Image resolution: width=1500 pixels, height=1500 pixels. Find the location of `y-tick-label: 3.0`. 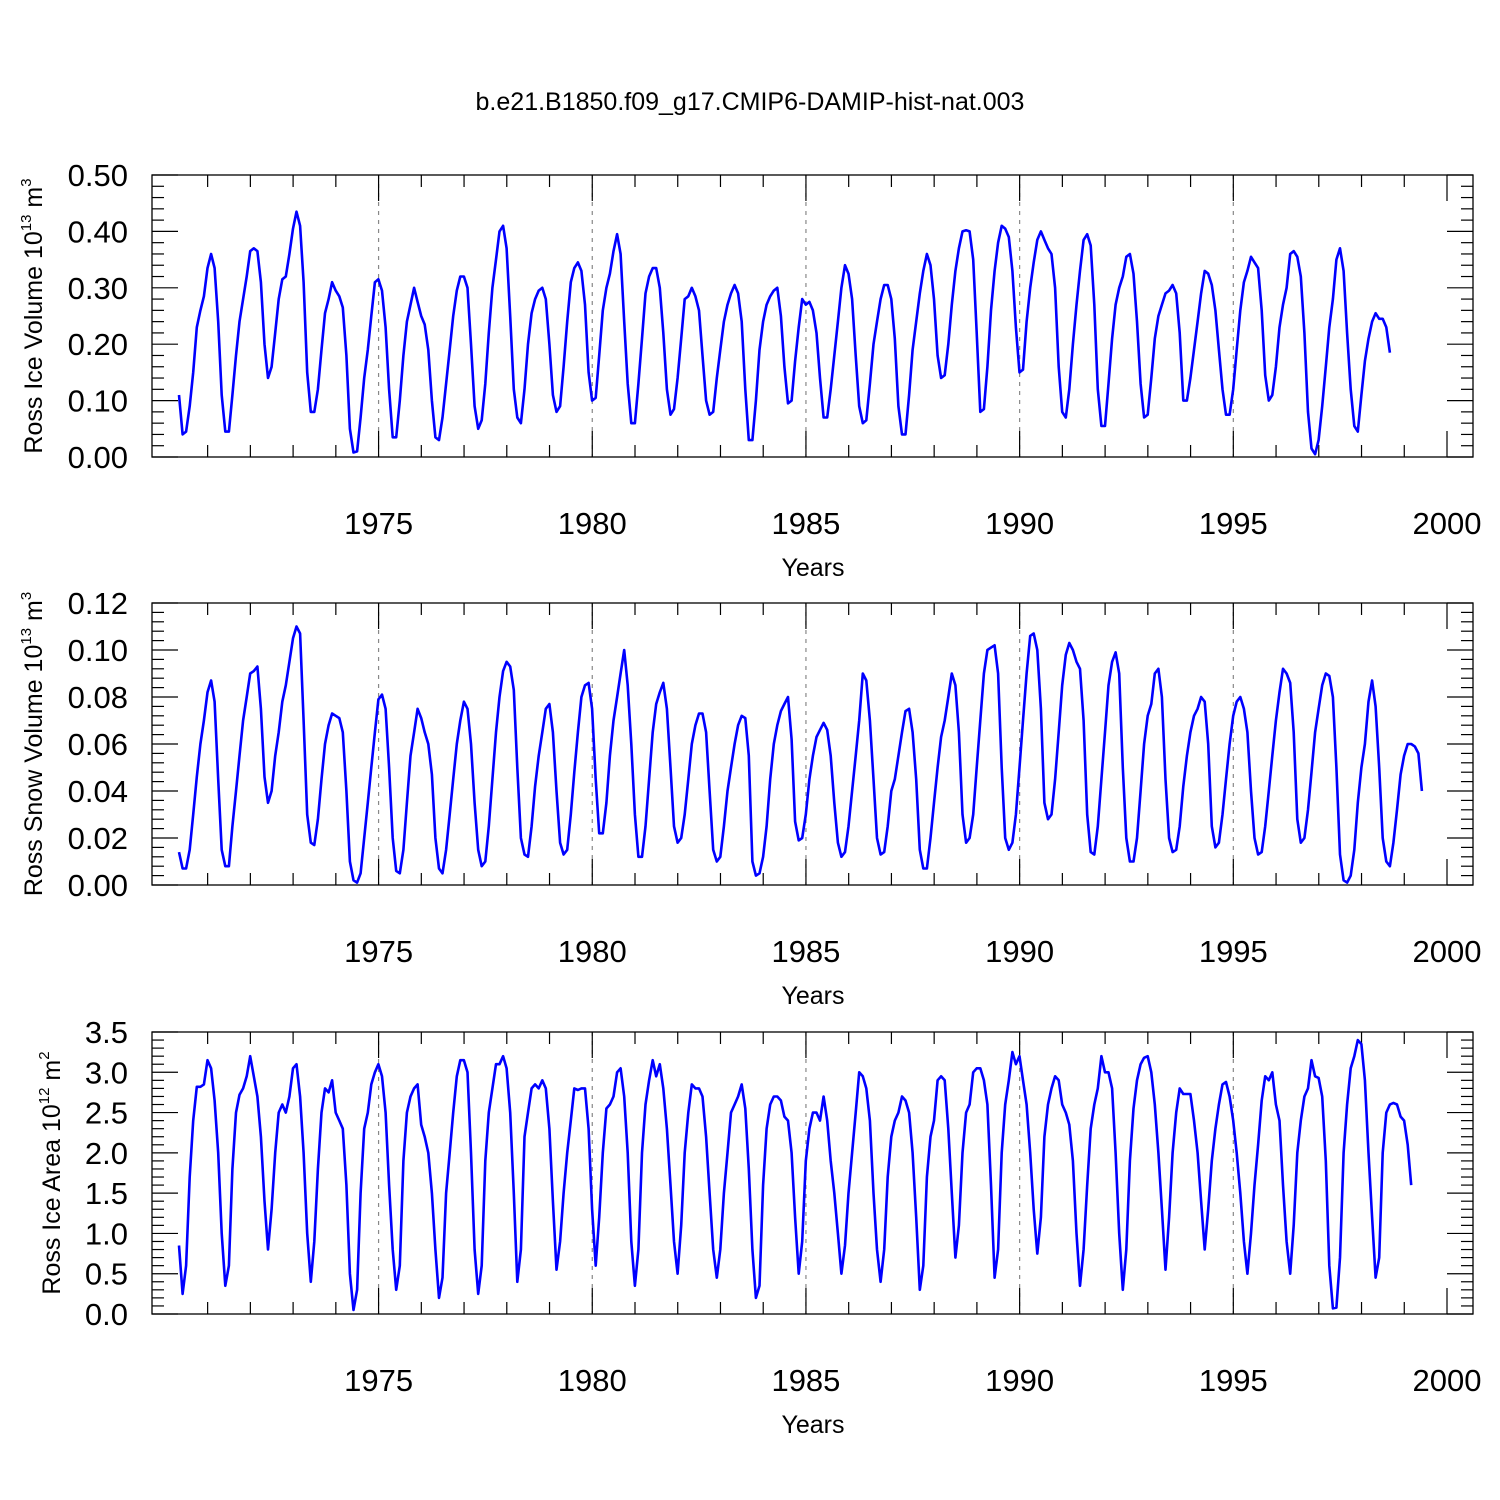

y-tick-label: 3.0 is located at coordinates (106, 1072).